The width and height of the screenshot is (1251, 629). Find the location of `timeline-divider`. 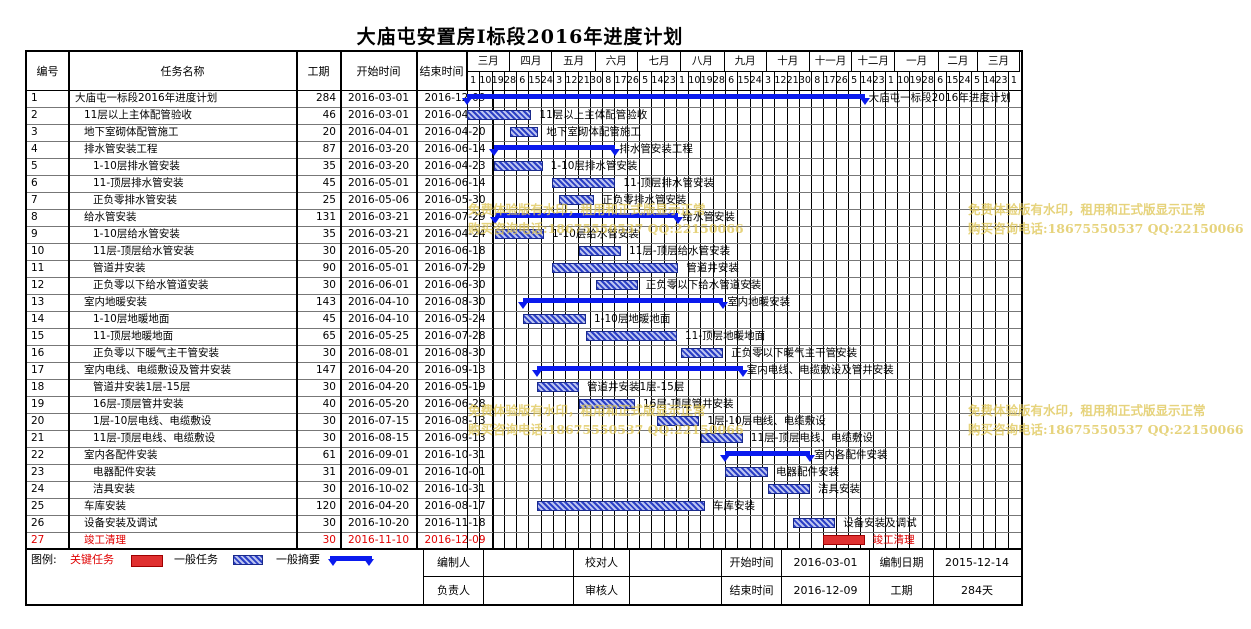

timeline-divider is located at coordinates (743, 71).